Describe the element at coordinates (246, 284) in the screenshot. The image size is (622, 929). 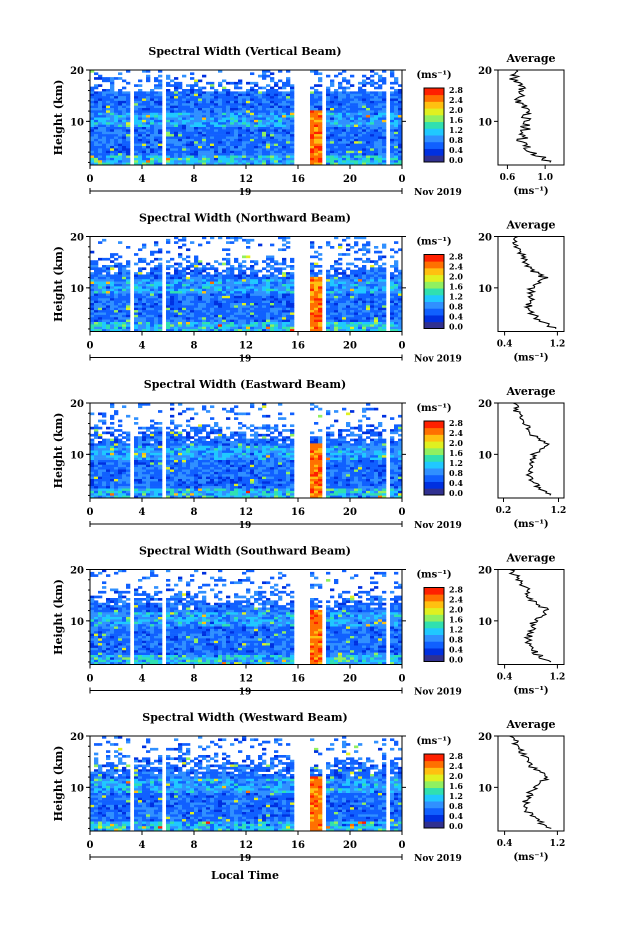
I see `heatmap` at that location.